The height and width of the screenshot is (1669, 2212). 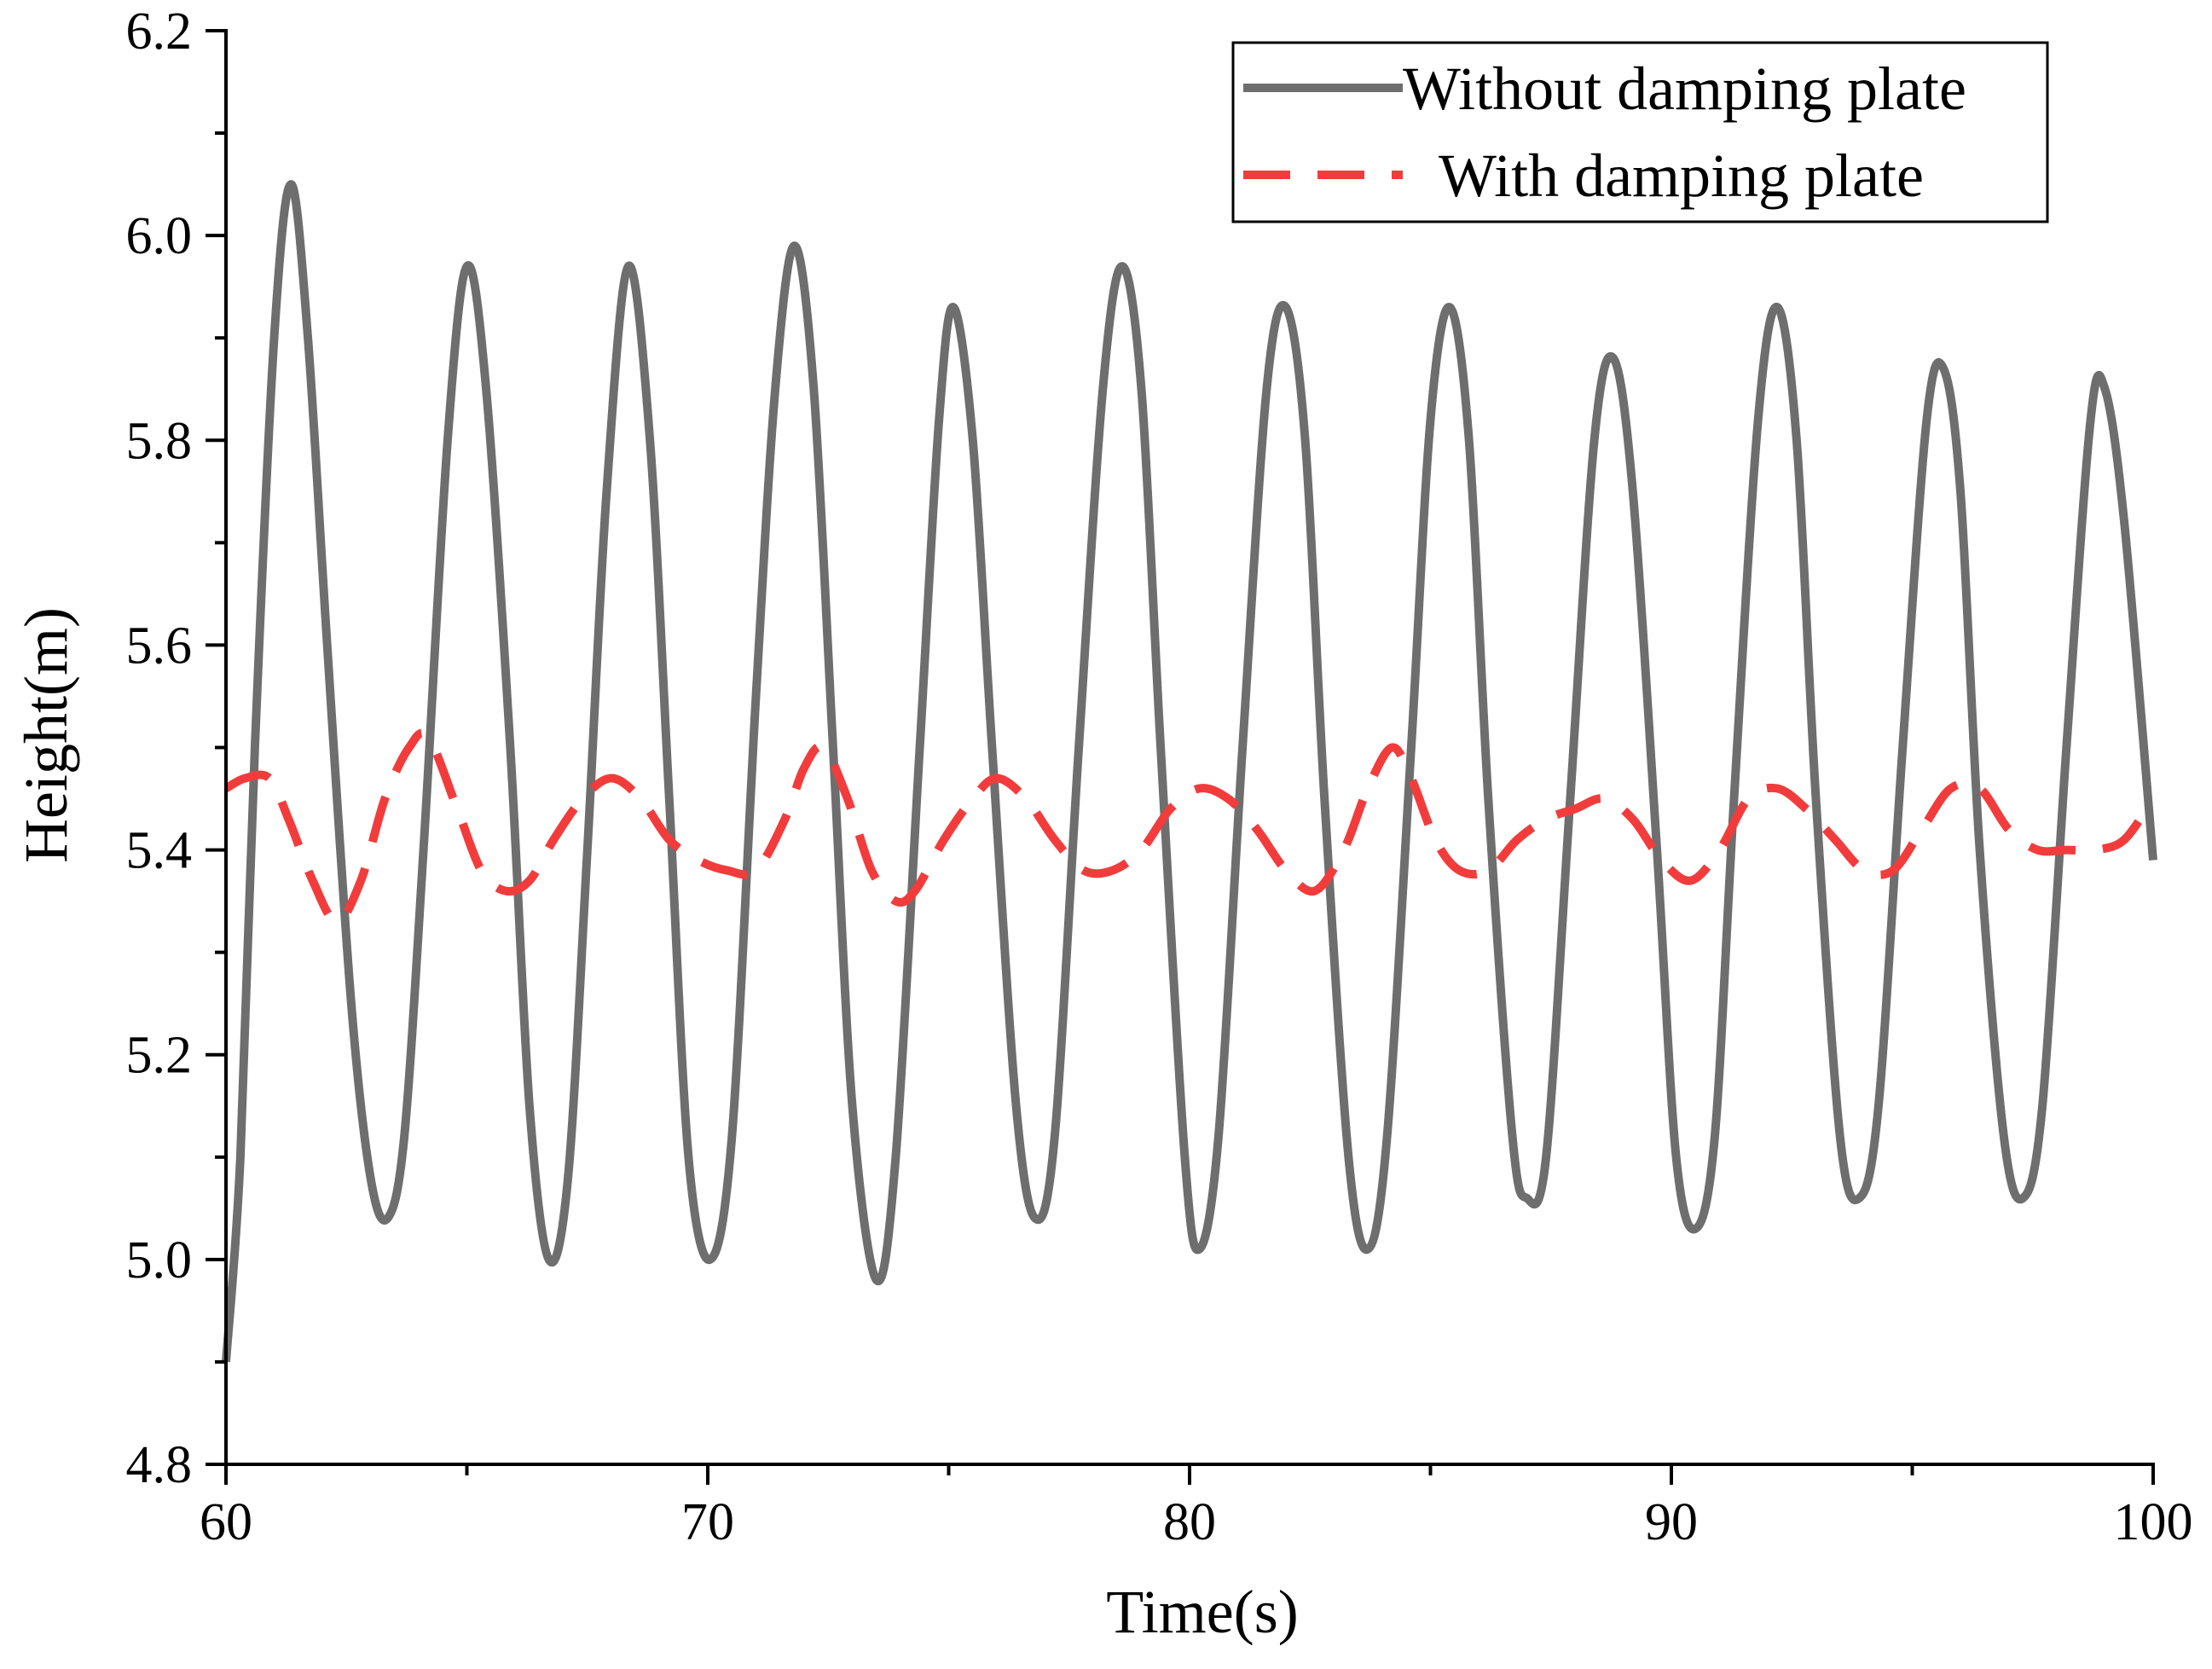 What do you see at coordinates (1685, 89) in the screenshot?
I see `legend-label-without-damping: Without damping plate` at bounding box center [1685, 89].